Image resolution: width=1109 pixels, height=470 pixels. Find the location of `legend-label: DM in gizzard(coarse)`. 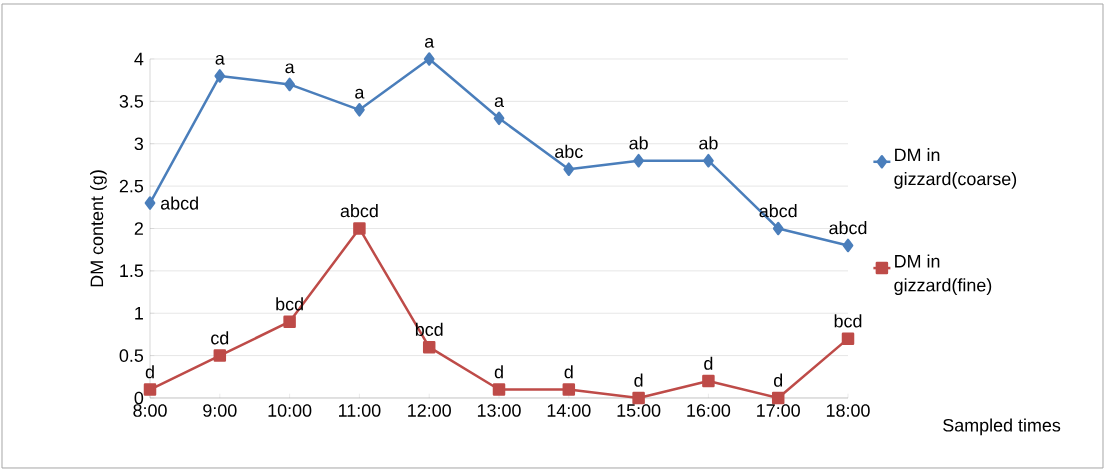

legend-label: DM in gizzard(coarse) is located at coordinates (955, 168).